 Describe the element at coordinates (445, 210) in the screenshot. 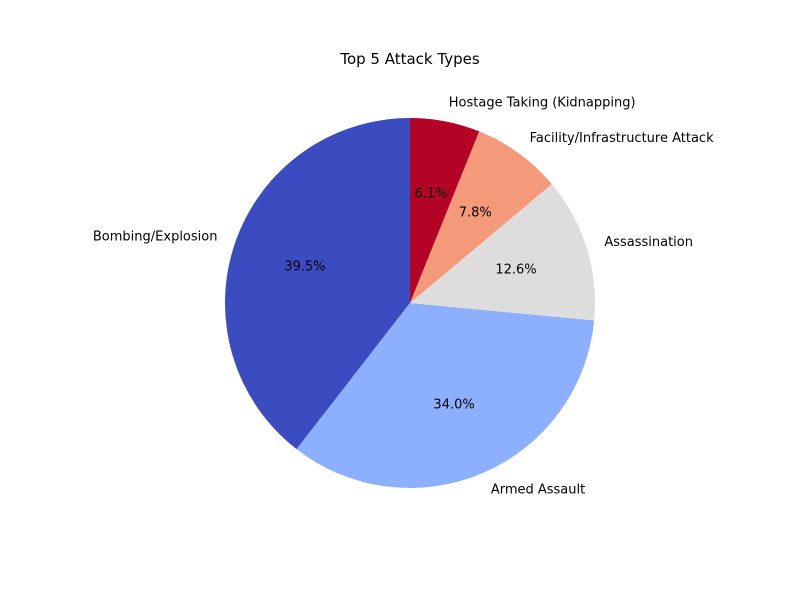

I see `pie-slice-hostage-taking-kidnapping` at that location.